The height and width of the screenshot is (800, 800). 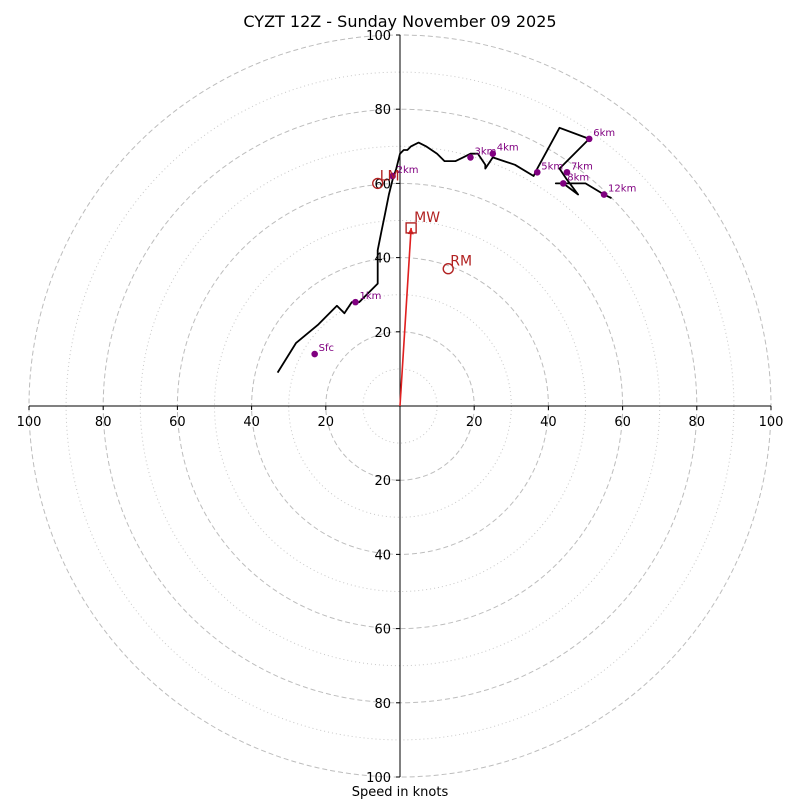 What do you see at coordinates (582, 166) in the screenshot?
I see `height-marker-label: 7km` at bounding box center [582, 166].